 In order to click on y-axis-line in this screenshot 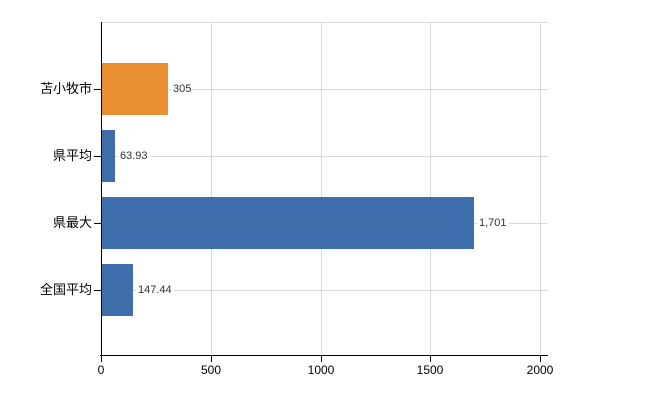, I will do `click(101, 188)`.